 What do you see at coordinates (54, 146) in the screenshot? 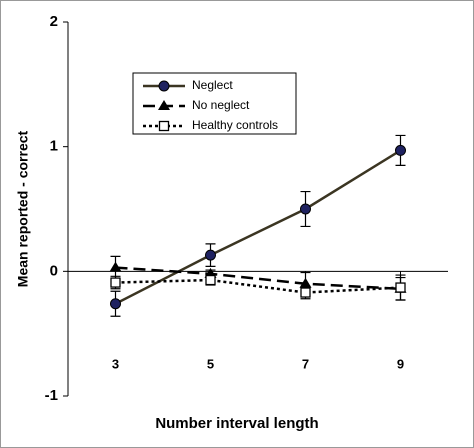
I see `y-tick-label: 1` at bounding box center [54, 146].